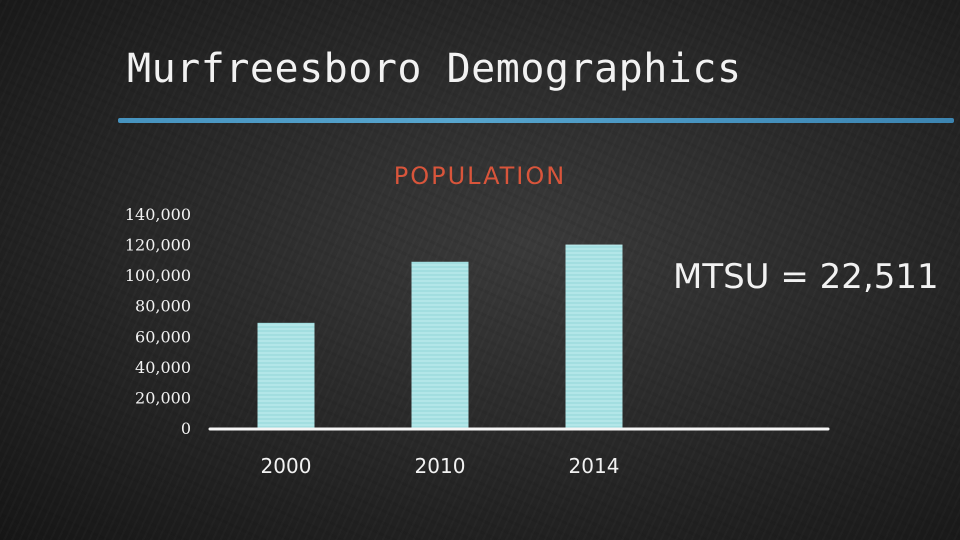  What do you see at coordinates (286, 466) in the screenshot?
I see `x-tick-label-2000: 2000` at bounding box center [286, 466].